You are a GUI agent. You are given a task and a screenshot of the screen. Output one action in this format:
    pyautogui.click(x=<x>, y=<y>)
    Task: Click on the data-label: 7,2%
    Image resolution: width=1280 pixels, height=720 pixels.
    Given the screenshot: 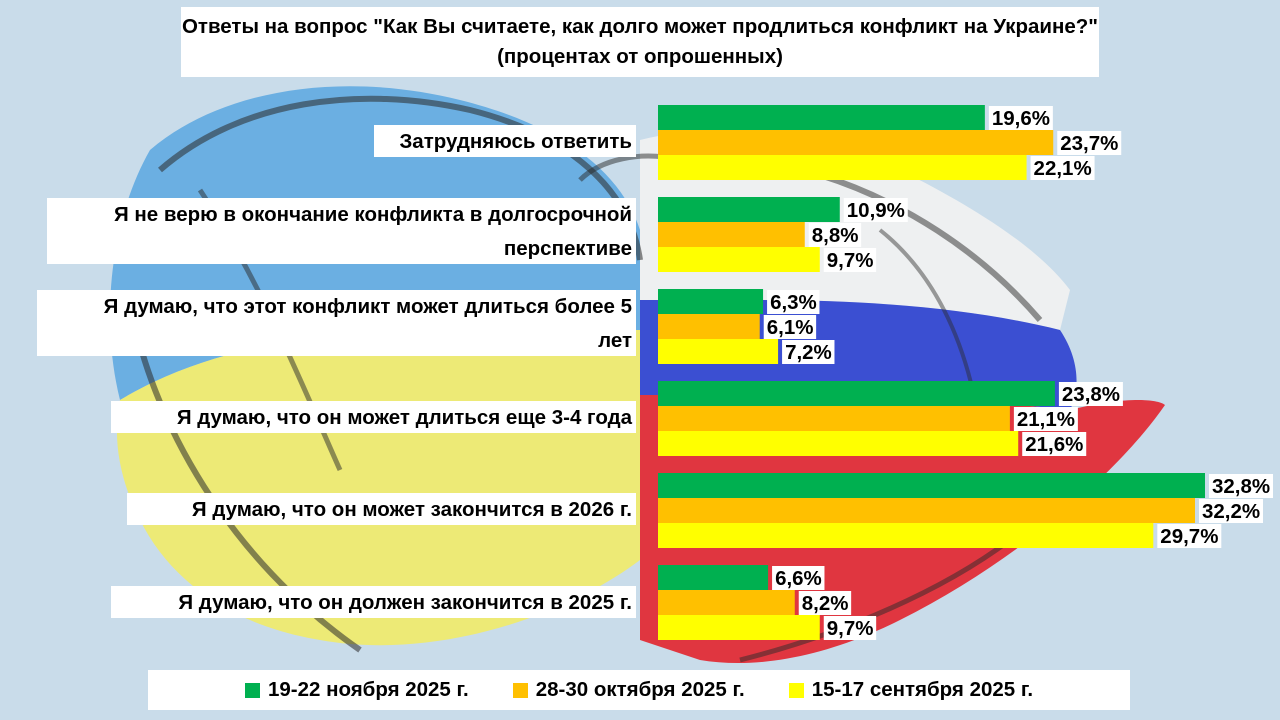 What is the action you would take?
    pyautogui.click(x=808, y=352)
    